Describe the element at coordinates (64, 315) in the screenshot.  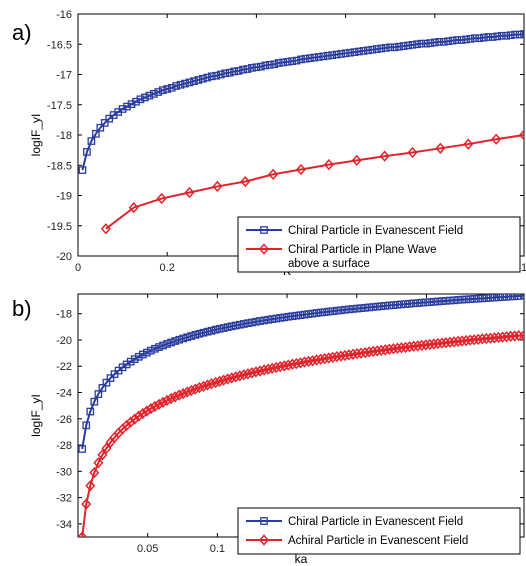
I see `y-tick-label: -18` at that location.